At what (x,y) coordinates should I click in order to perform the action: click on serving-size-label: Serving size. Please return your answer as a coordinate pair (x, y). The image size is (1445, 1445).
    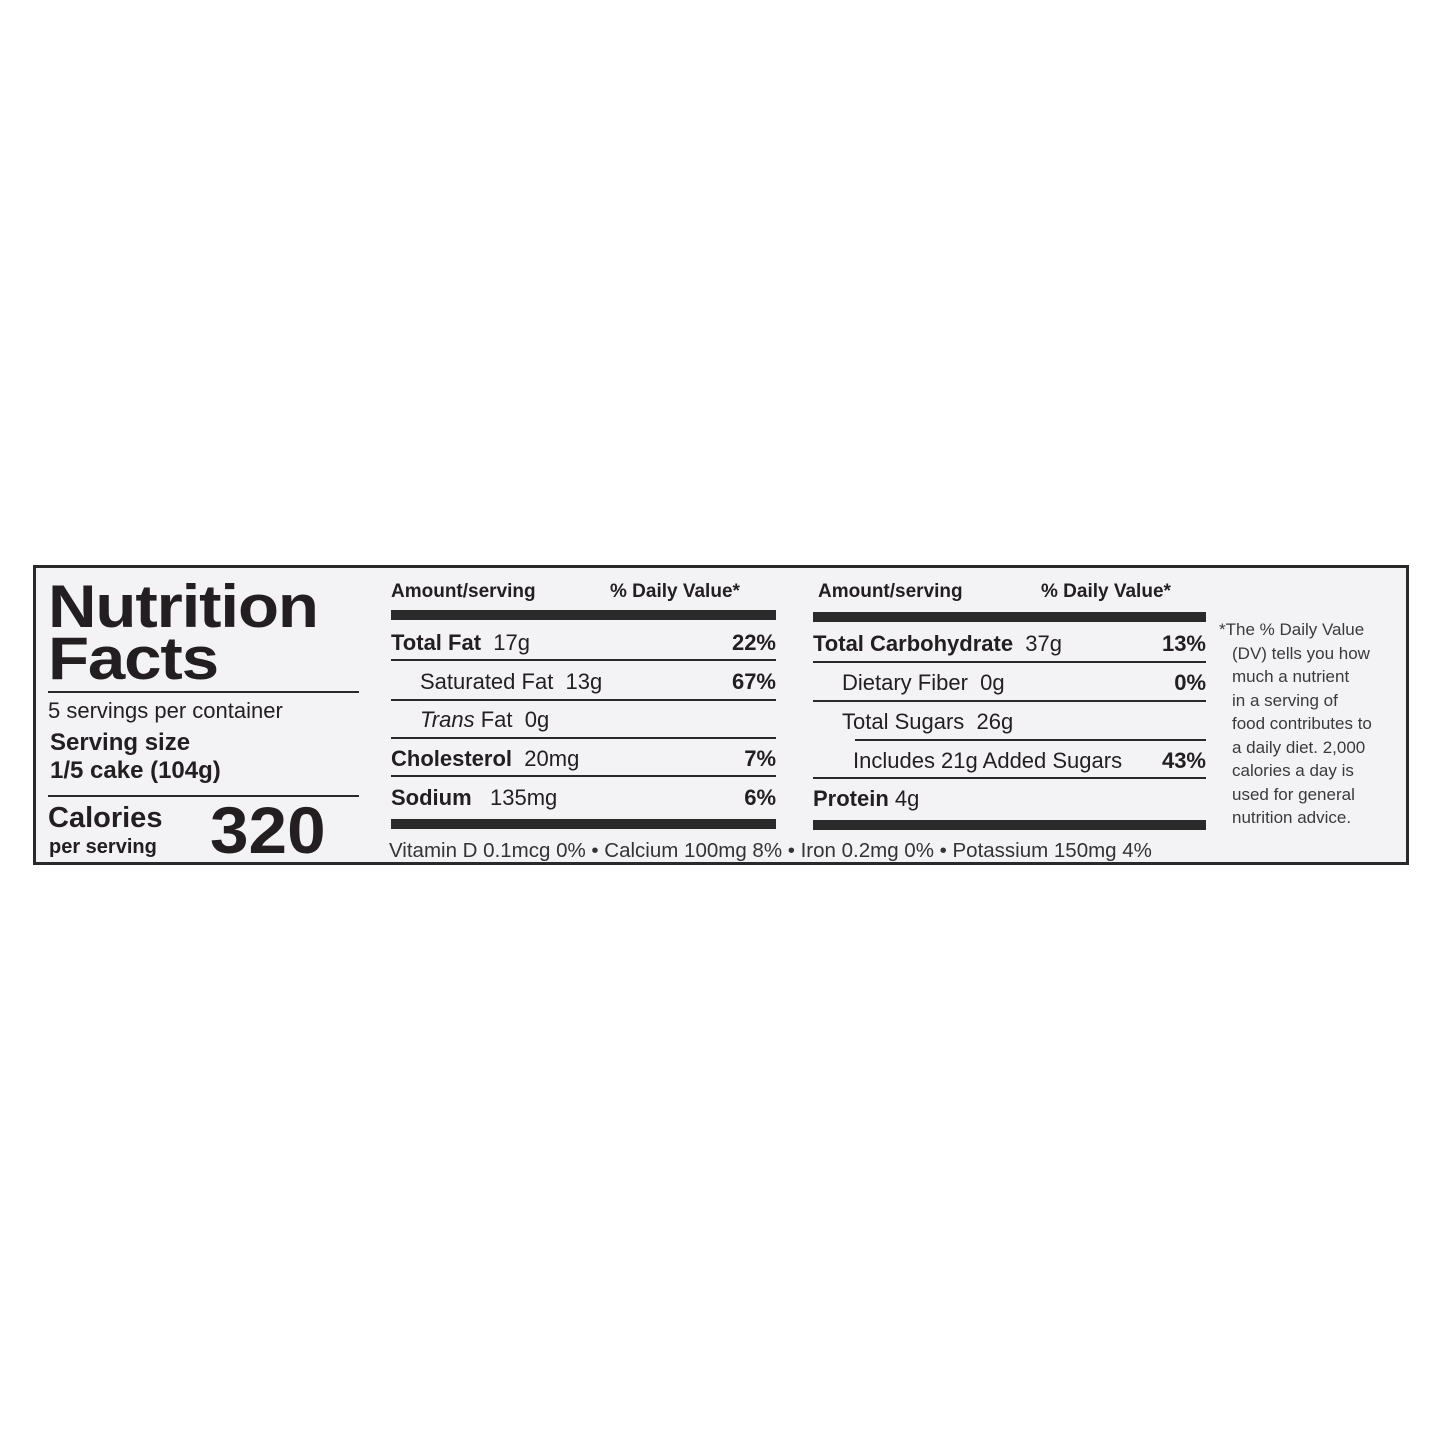
    Looking at the image, I should click on (120, 742).